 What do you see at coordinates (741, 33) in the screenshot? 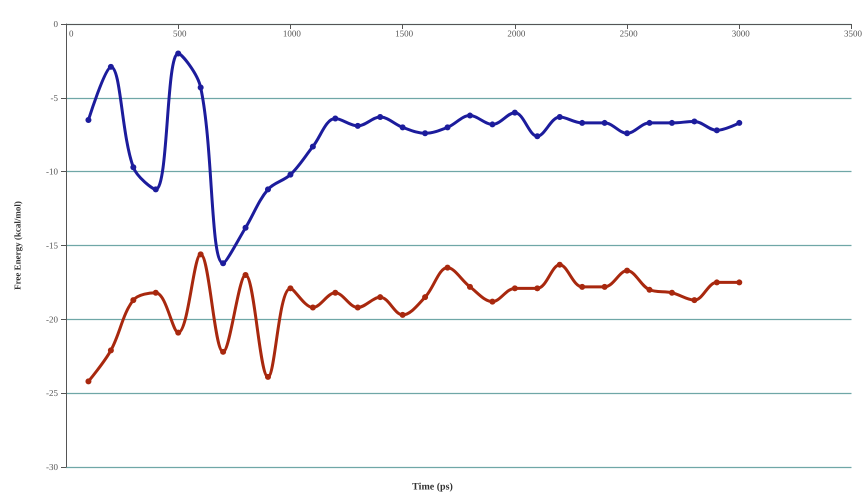
I see `x-tick-label: 3000` at bounding box center [741, 33].